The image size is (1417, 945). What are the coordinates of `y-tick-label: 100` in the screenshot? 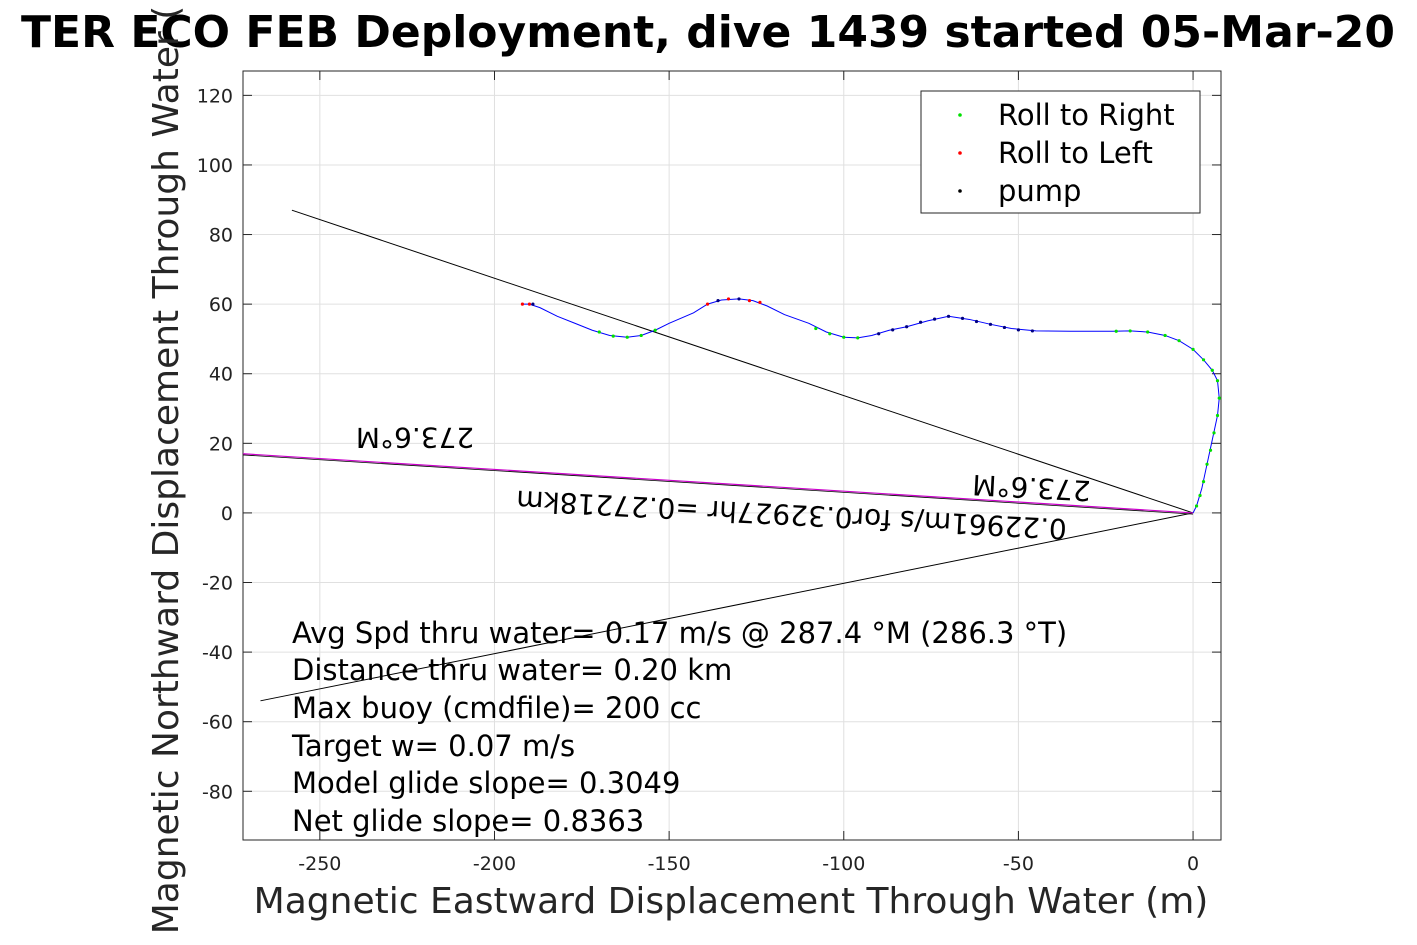 It's located at (215, 166).